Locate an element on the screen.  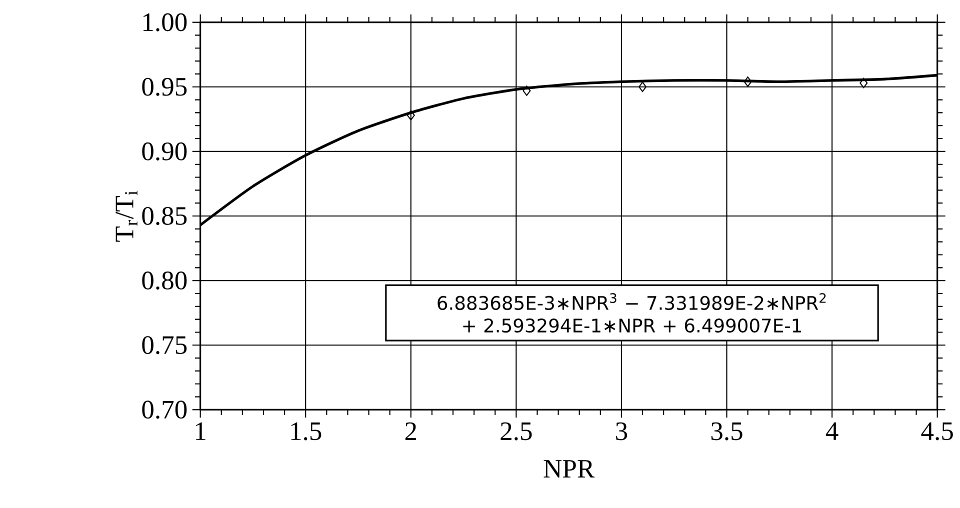
y-tick-label: 1.00 is located at coordinates (165, 22).